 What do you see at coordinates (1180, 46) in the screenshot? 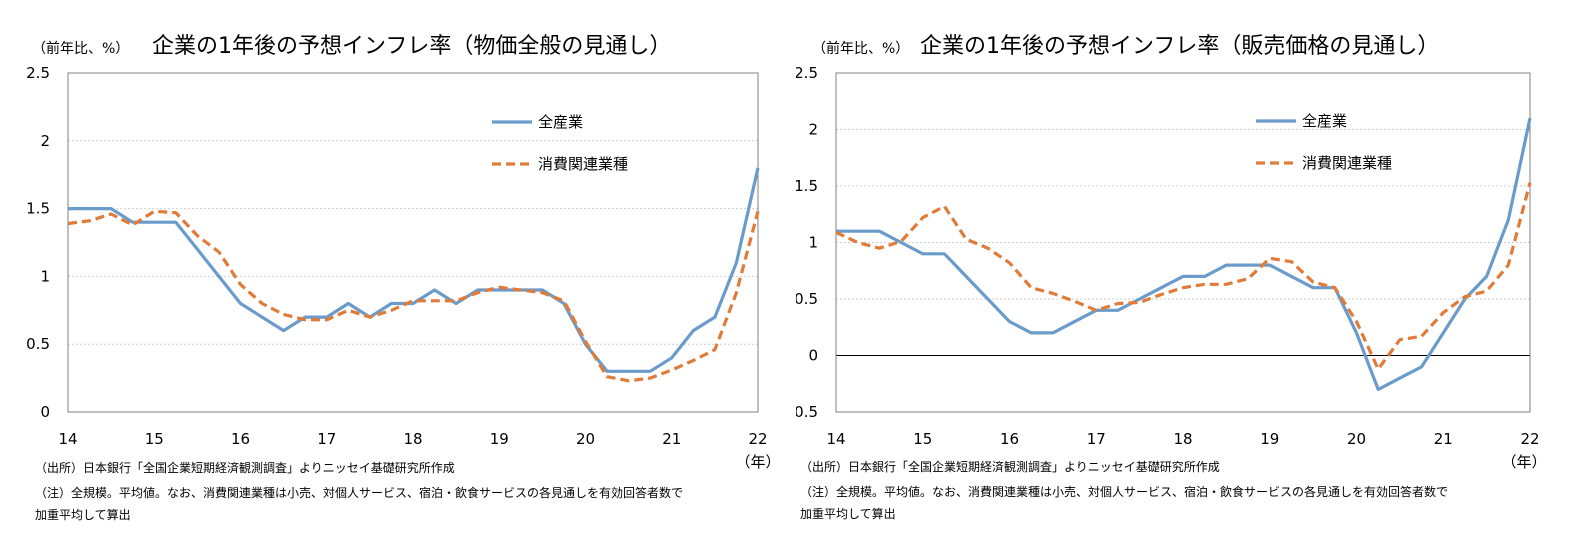
I see `chart-title: 企業の1年後の予想インフレ率（販売価格の見通し）` at bounding box center [1180, 46].